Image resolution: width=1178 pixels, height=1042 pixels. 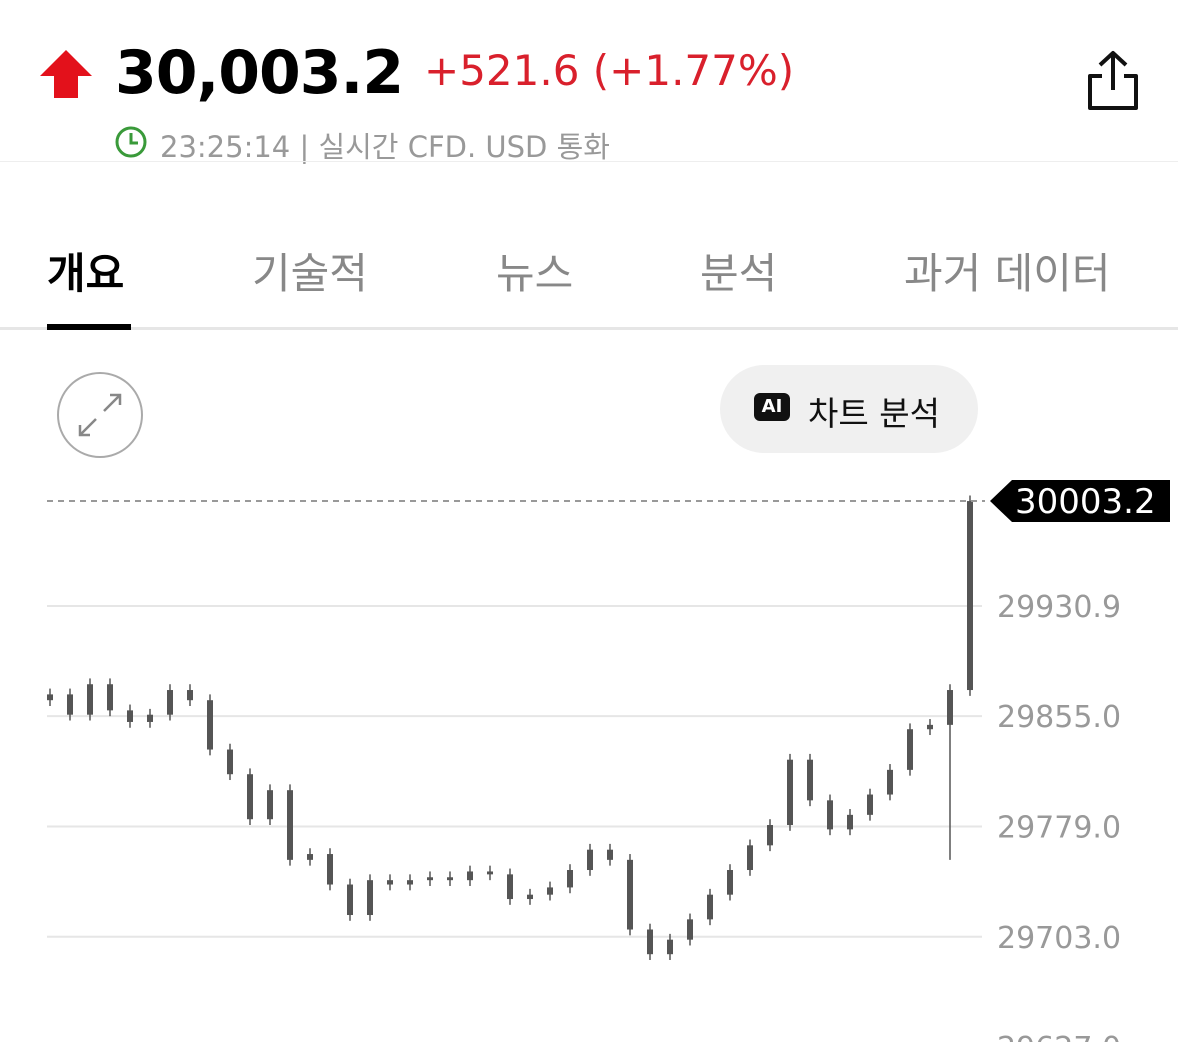 What do you see at coordinates (589, 161) in the screenshot?
I see `divider` at bounding box center [589, 161].